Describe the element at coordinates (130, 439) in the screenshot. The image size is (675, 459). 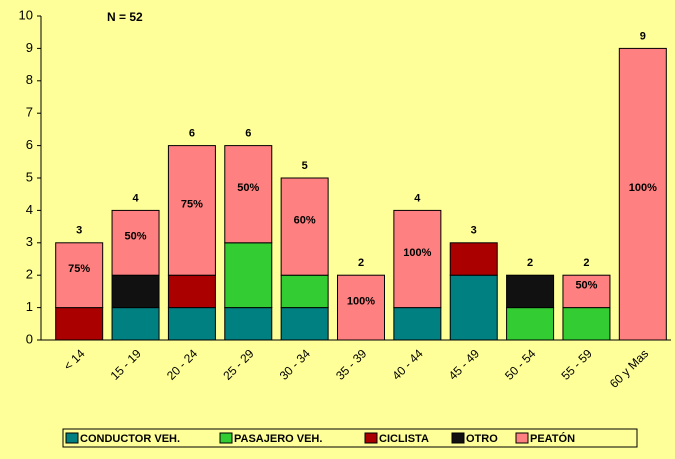
I see `legend-label: CONDUCTOR VEH.` at that location.